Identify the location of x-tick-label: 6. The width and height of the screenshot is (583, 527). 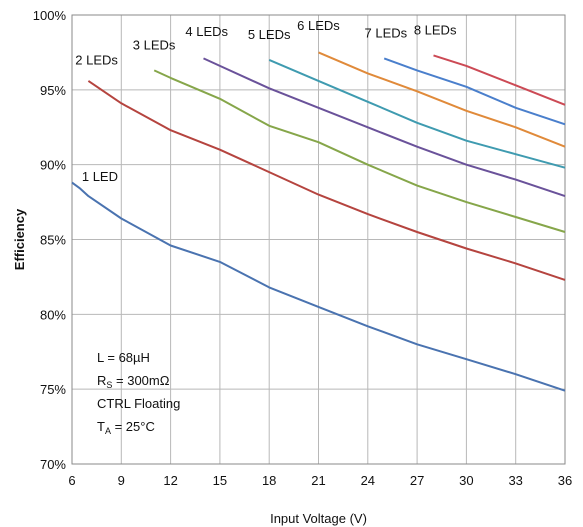
(71, 480).